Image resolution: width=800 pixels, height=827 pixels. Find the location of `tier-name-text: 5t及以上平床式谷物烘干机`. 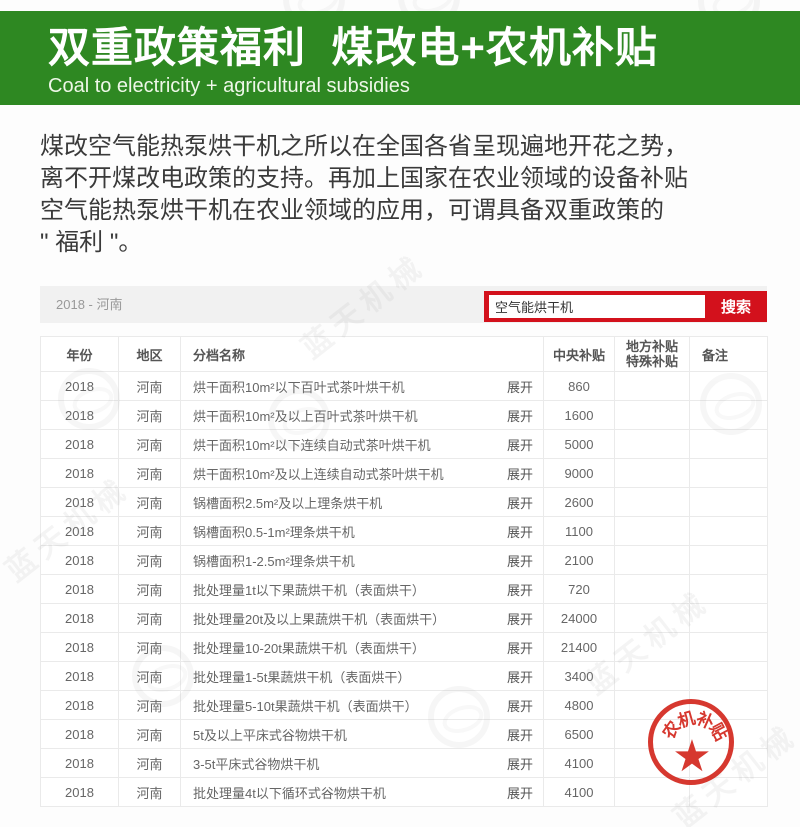

tier-name-text: 5t及以上平床式谷物烘干机 is located at coordinates (270, 735).